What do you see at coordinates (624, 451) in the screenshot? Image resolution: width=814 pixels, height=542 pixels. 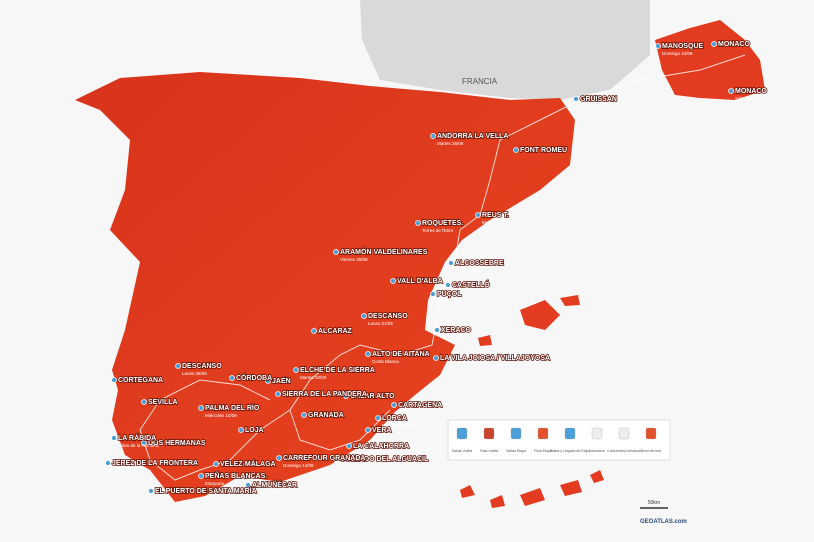 I see `legend-label: Contrarreloj individual` at bounding box center [624, 451].